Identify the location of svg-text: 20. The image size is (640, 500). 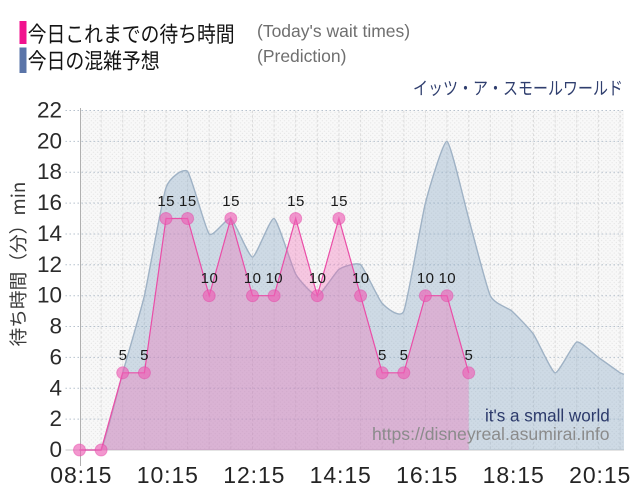
(49, 140).